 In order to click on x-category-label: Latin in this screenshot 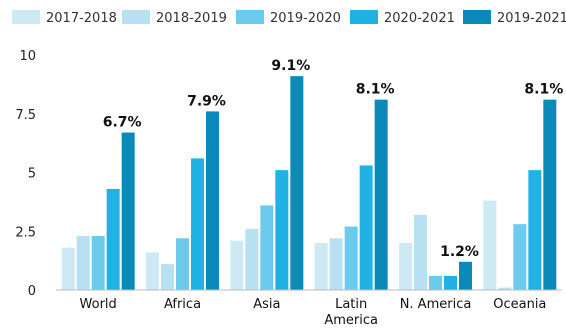, I will do `click(351, 304)`.